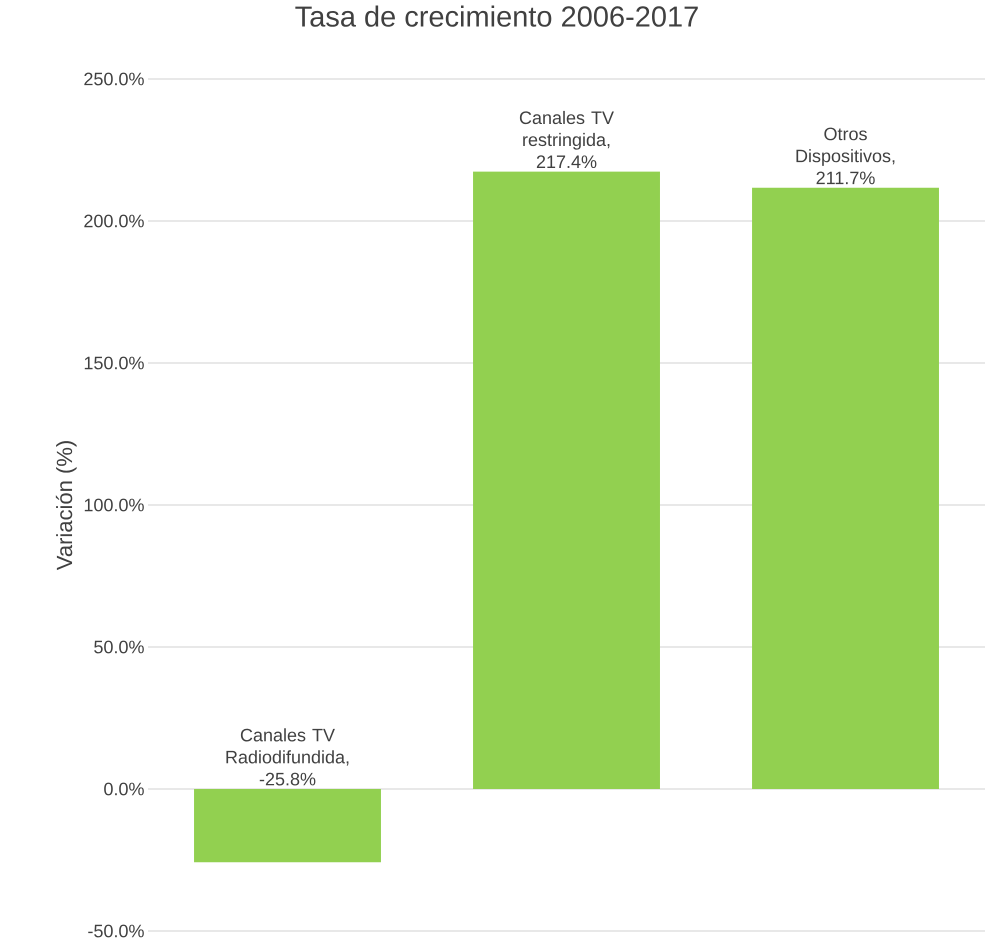 This screenshot has height=943, width=985. I want to click on data-label: Canales TV Radiodifundida, -25.8%, so click(287, 757).